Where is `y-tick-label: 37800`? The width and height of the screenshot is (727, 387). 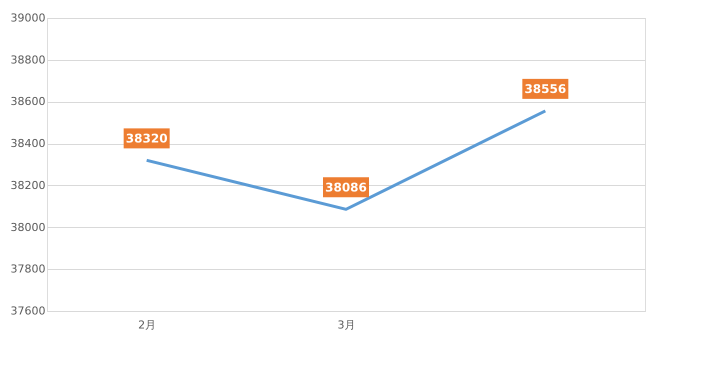 y-tick-label: 37800 is located at coordinates (28, 269).